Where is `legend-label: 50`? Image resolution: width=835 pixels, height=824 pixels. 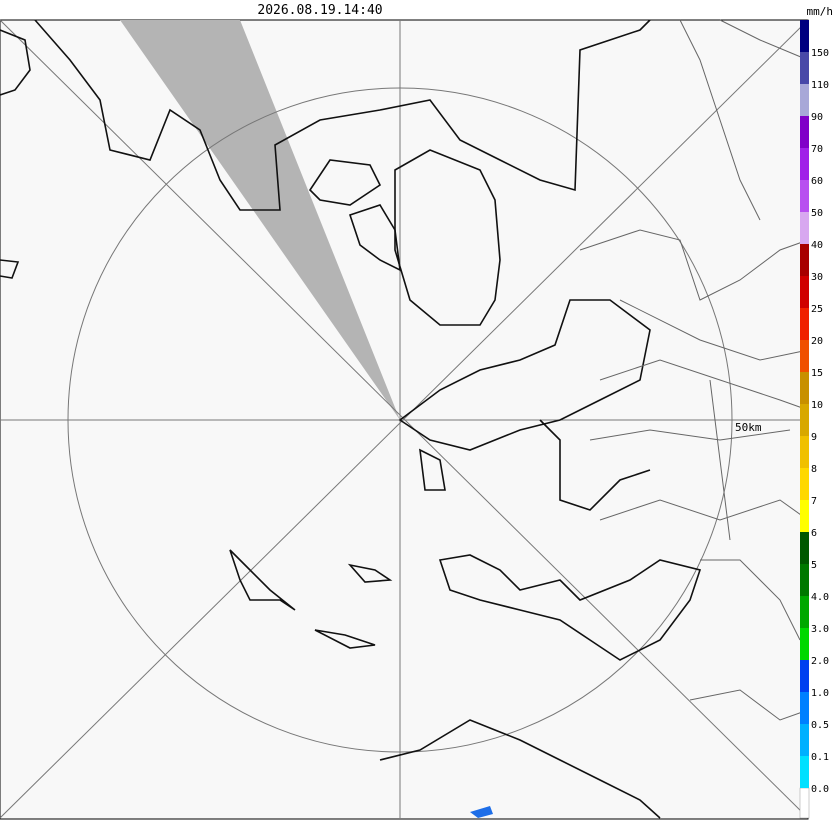 legend-label: 50 is located at coordinates (817, 213).